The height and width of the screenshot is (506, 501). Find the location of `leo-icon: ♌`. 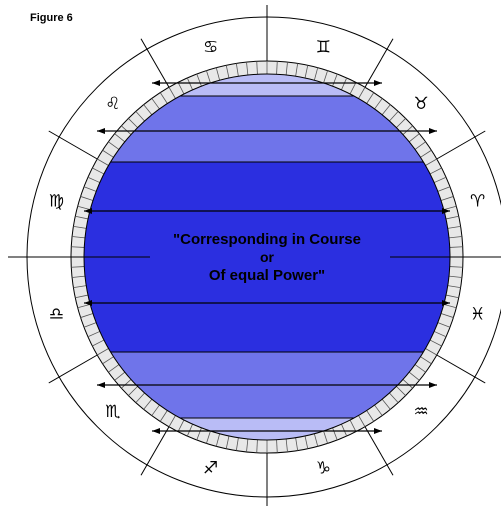

leo-icon: ♌ is located at coordinates (112, 104).